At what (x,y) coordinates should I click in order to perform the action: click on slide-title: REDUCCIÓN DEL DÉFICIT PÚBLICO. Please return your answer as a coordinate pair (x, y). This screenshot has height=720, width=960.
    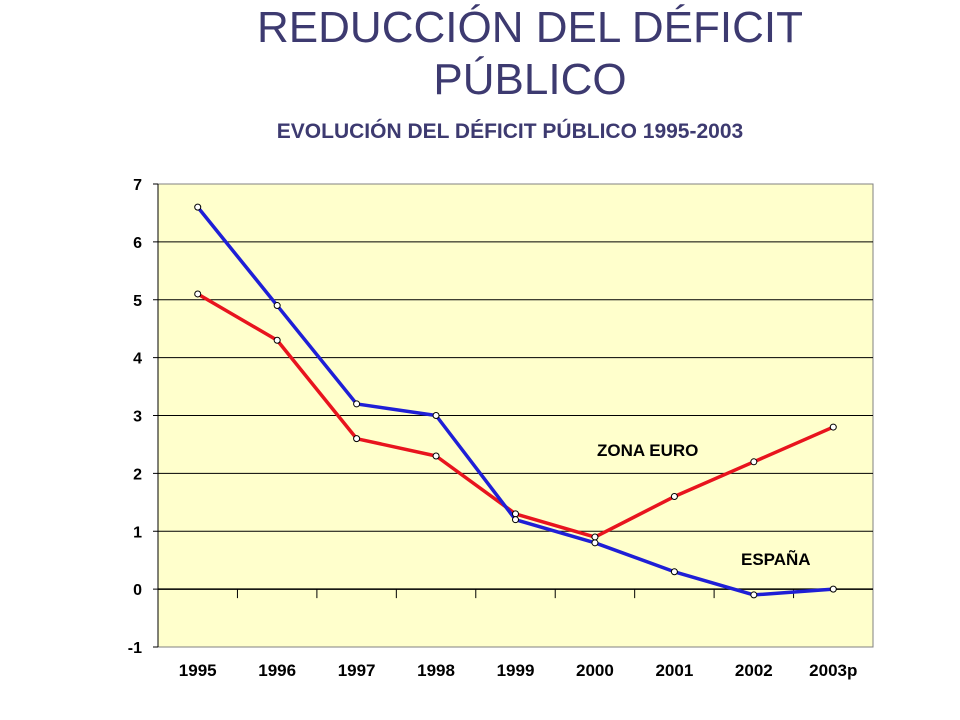
    Looking at the image, I should click on (530, 53).